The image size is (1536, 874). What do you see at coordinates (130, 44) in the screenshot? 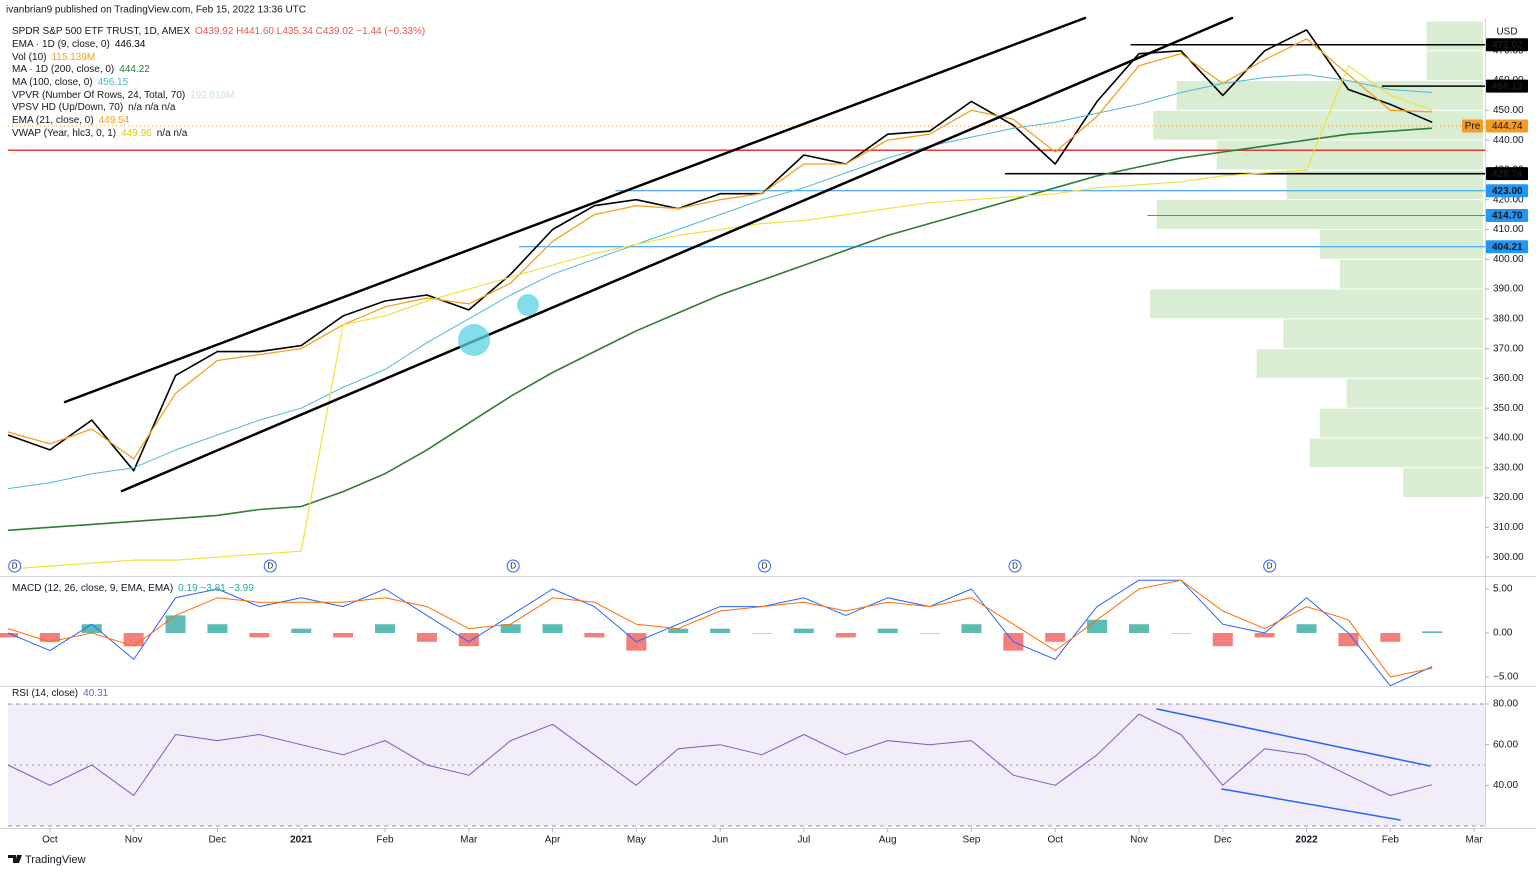
I see `legend-value: 446.34` at bounding box center [130, 44].